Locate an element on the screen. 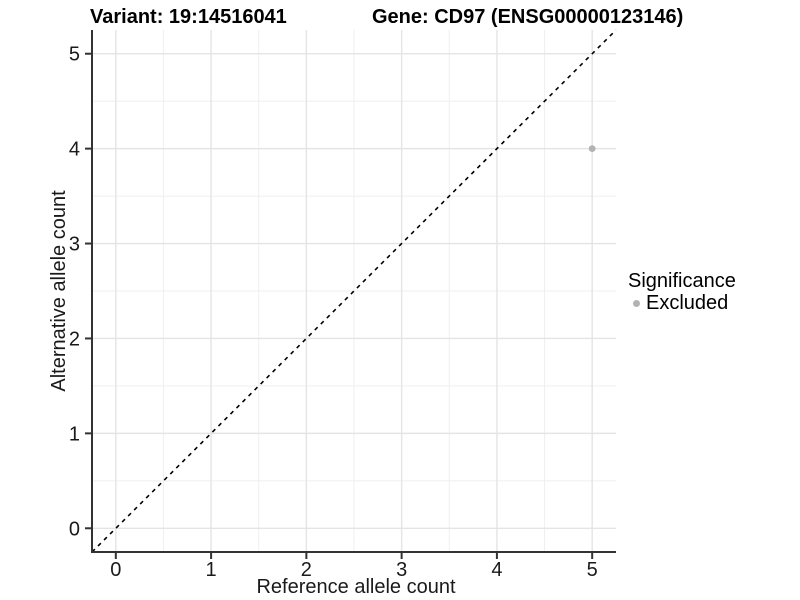  legend-item-excluded: Excluded is located at coordinates (682, 303).